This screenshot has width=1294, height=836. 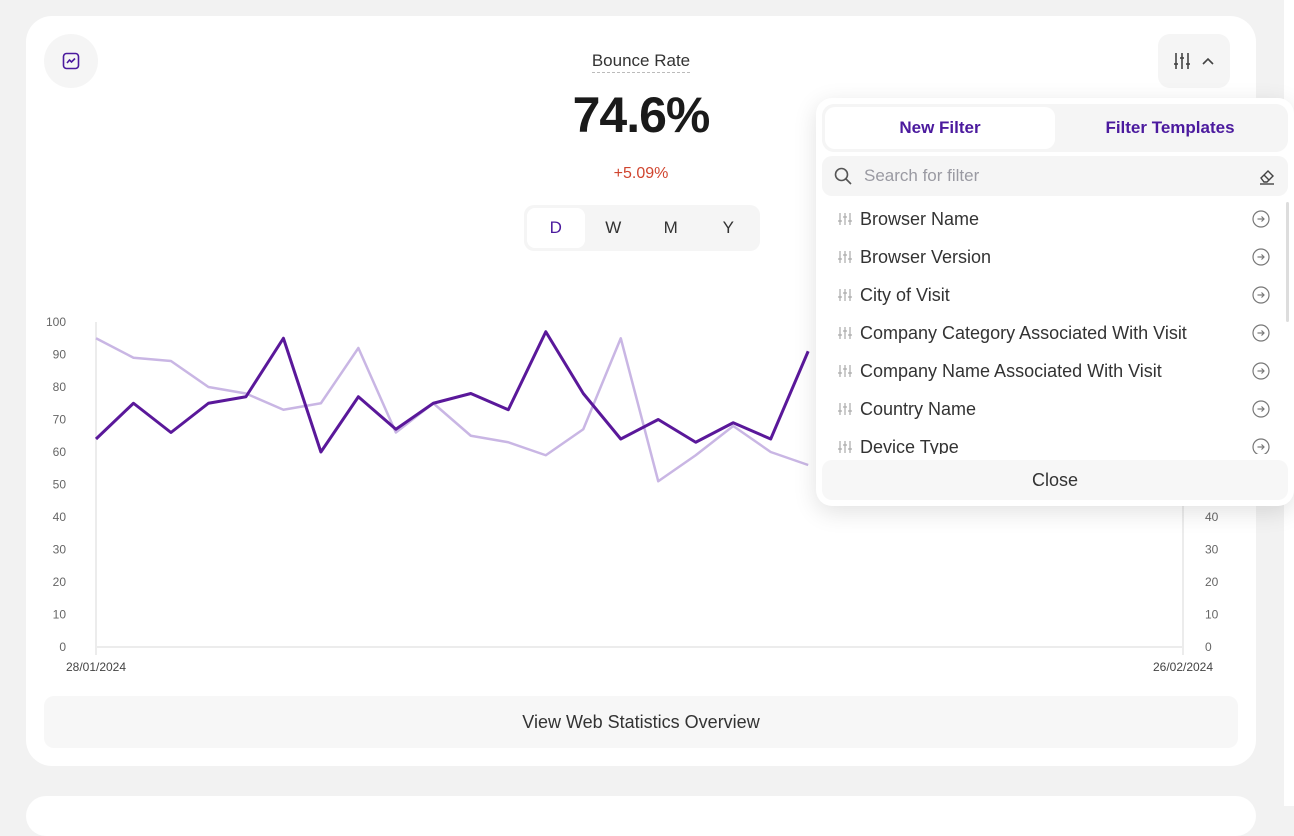 What do you see at coordinates (1194, 61) in the screenshot?
I see `filter-toggle-button` at bounding box center [1194, 61].